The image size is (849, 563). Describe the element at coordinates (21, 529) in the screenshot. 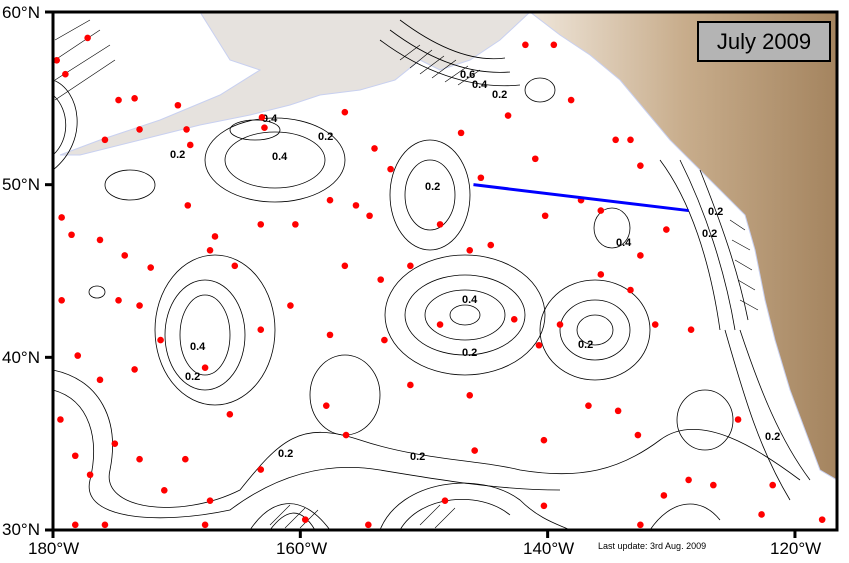

I see `lat-label-30: 30°N` at that location.